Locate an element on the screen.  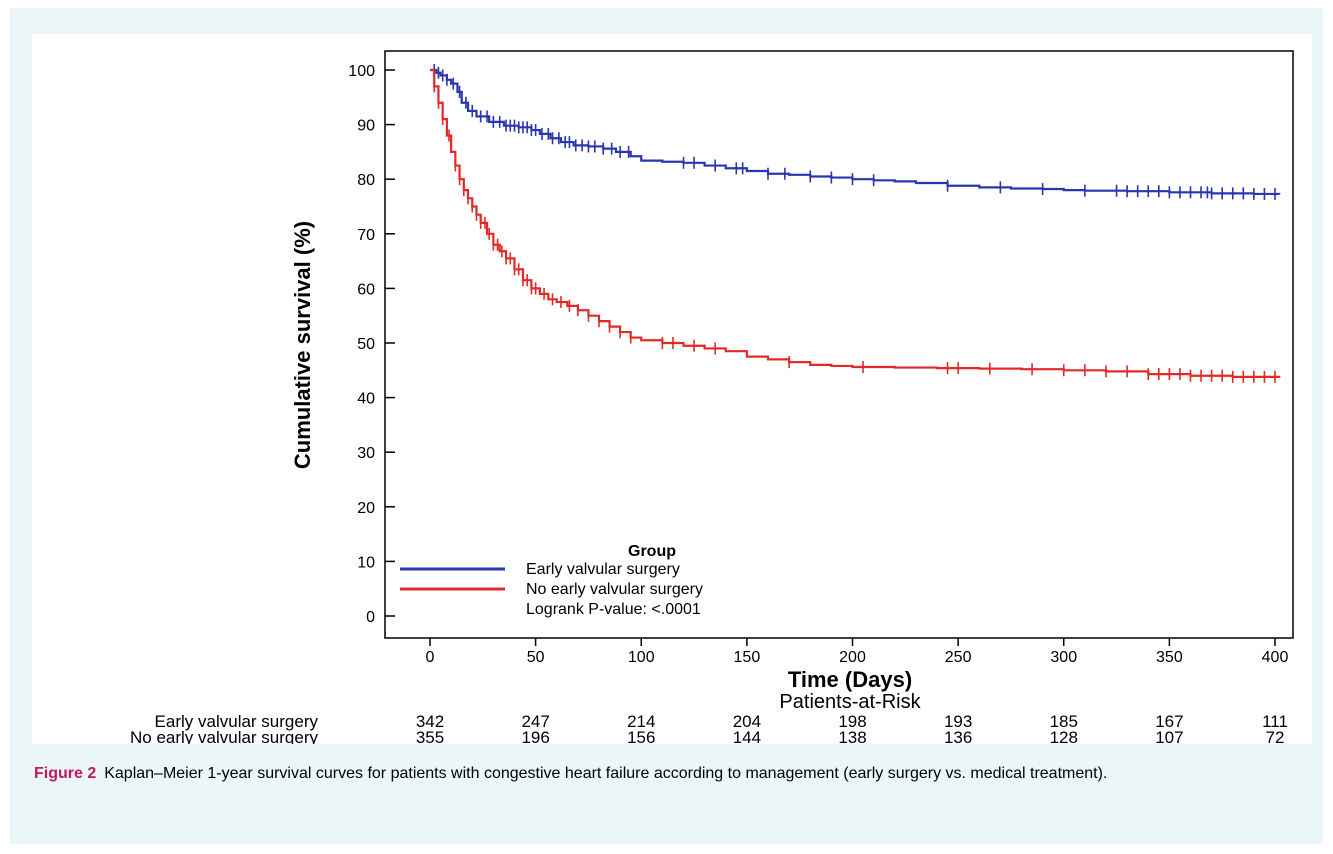
x-tick-label: 350 is located at coordinates (1169, 657).